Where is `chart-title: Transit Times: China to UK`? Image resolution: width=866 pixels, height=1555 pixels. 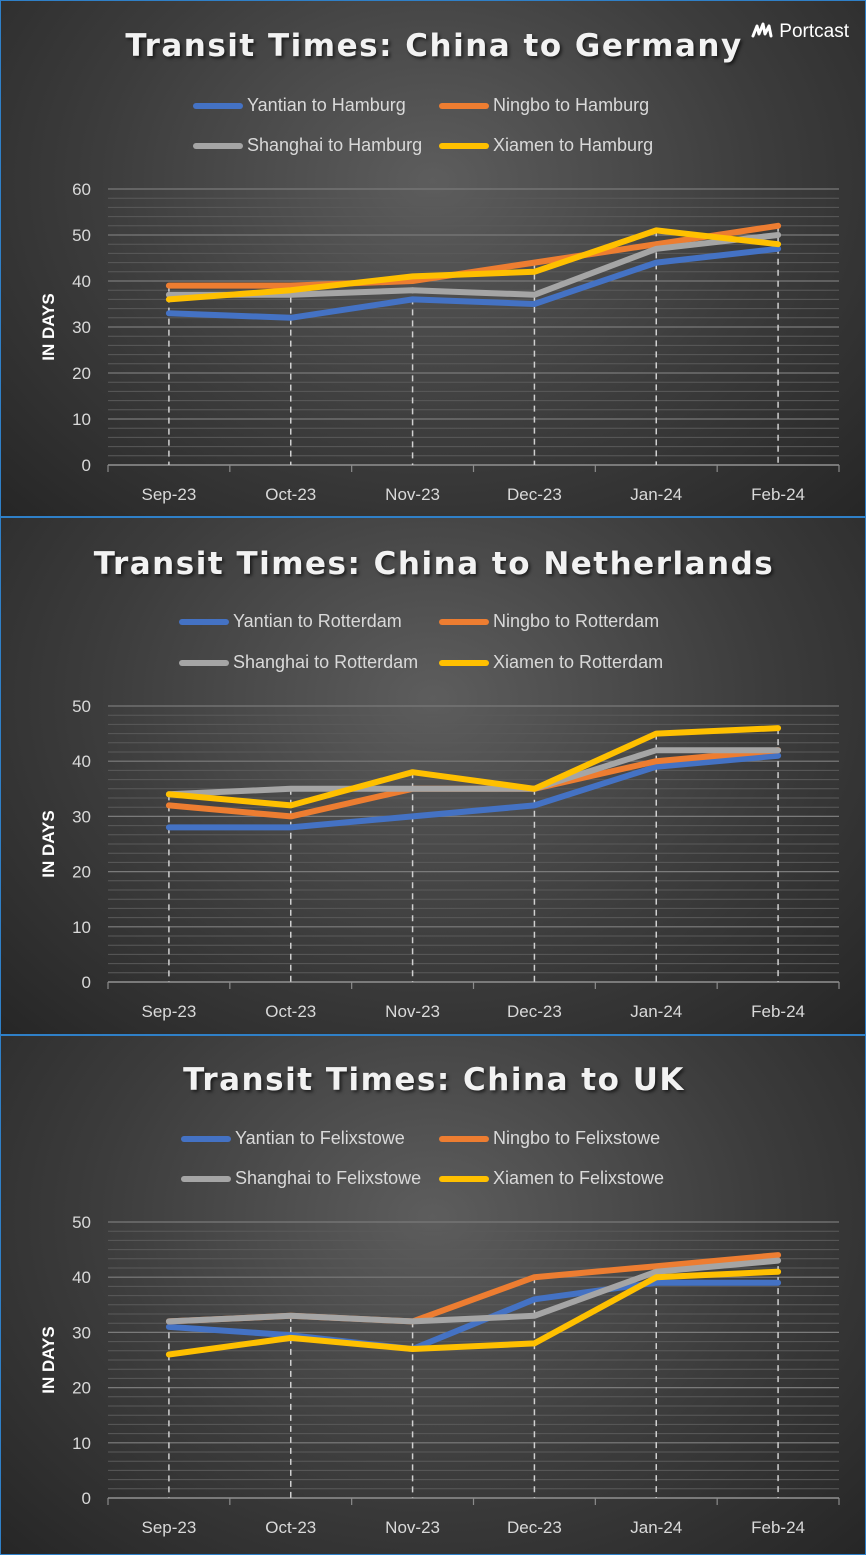
chart-title: Transit Times: China to UK is located at coordinates (434, 1080).